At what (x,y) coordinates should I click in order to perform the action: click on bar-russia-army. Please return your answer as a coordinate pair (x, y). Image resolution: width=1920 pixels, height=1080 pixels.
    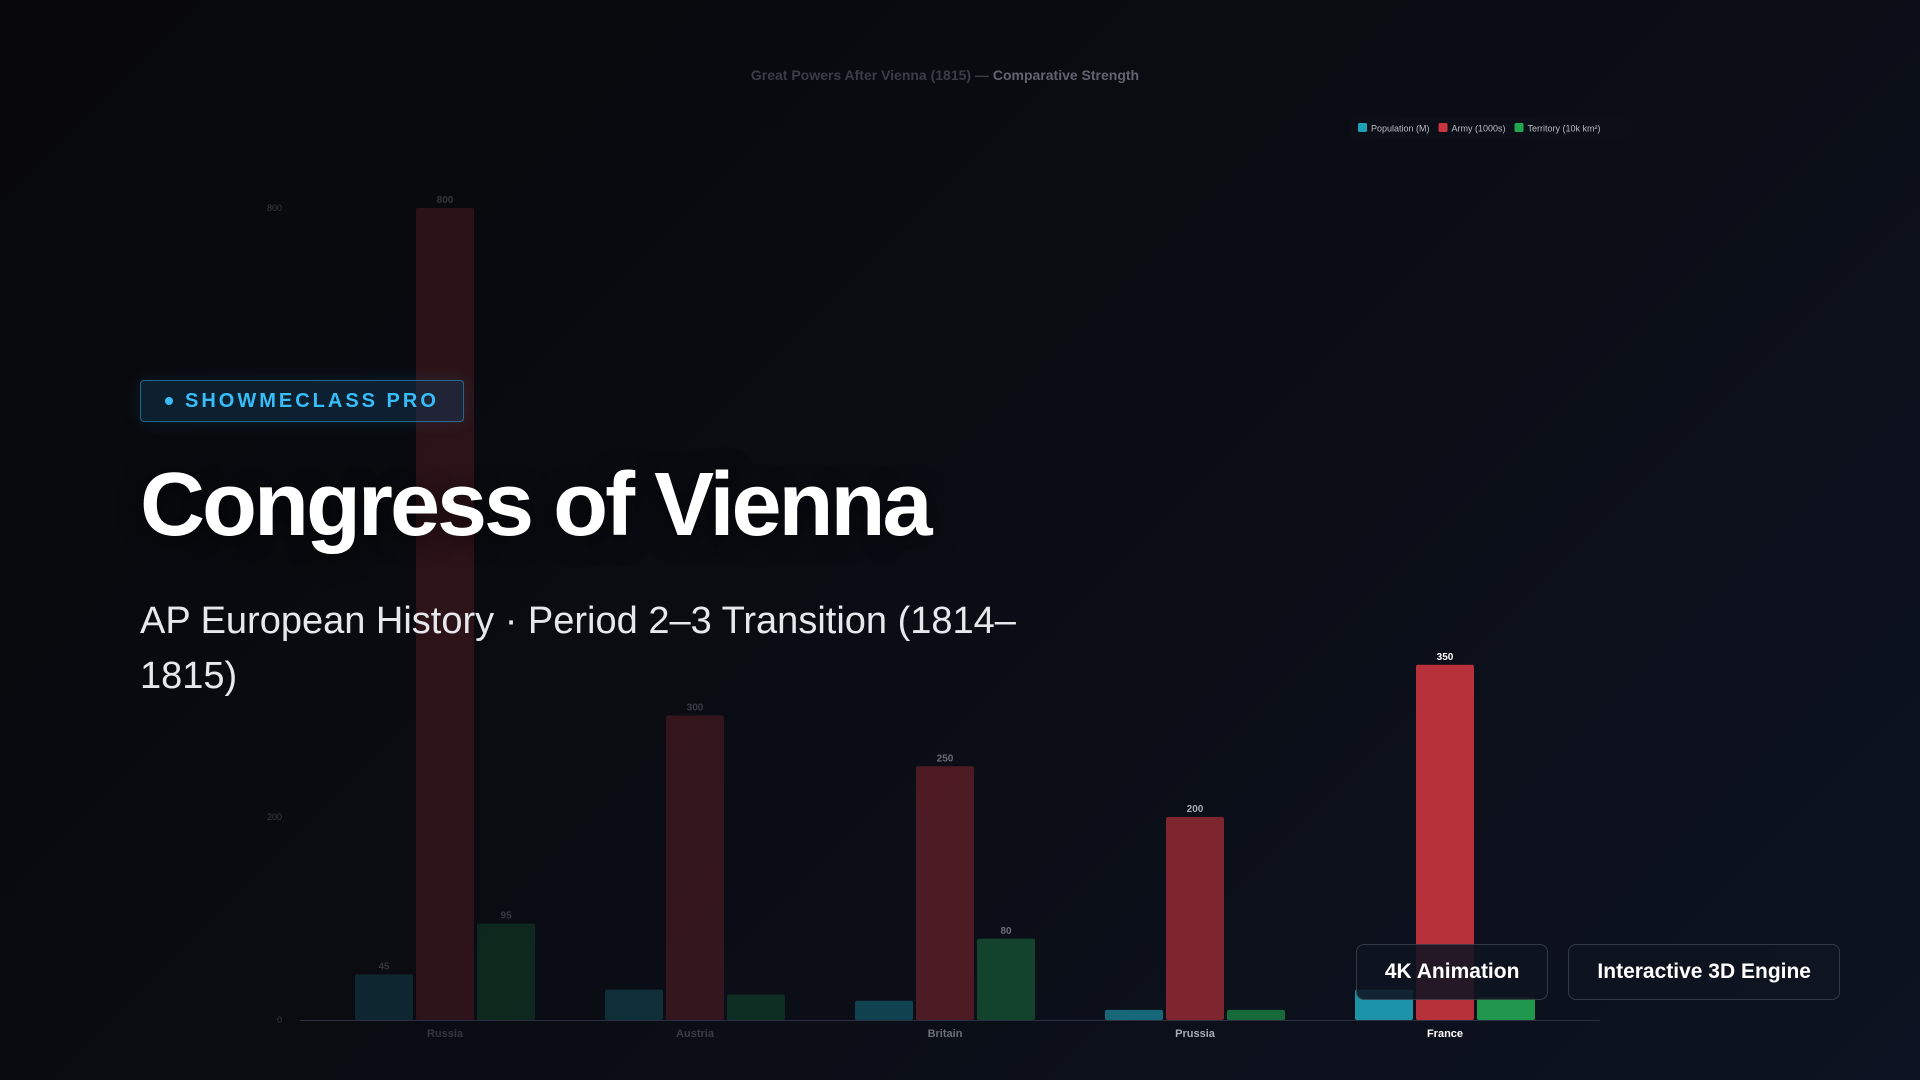
    Looking at the image, I should click on (445, 614).